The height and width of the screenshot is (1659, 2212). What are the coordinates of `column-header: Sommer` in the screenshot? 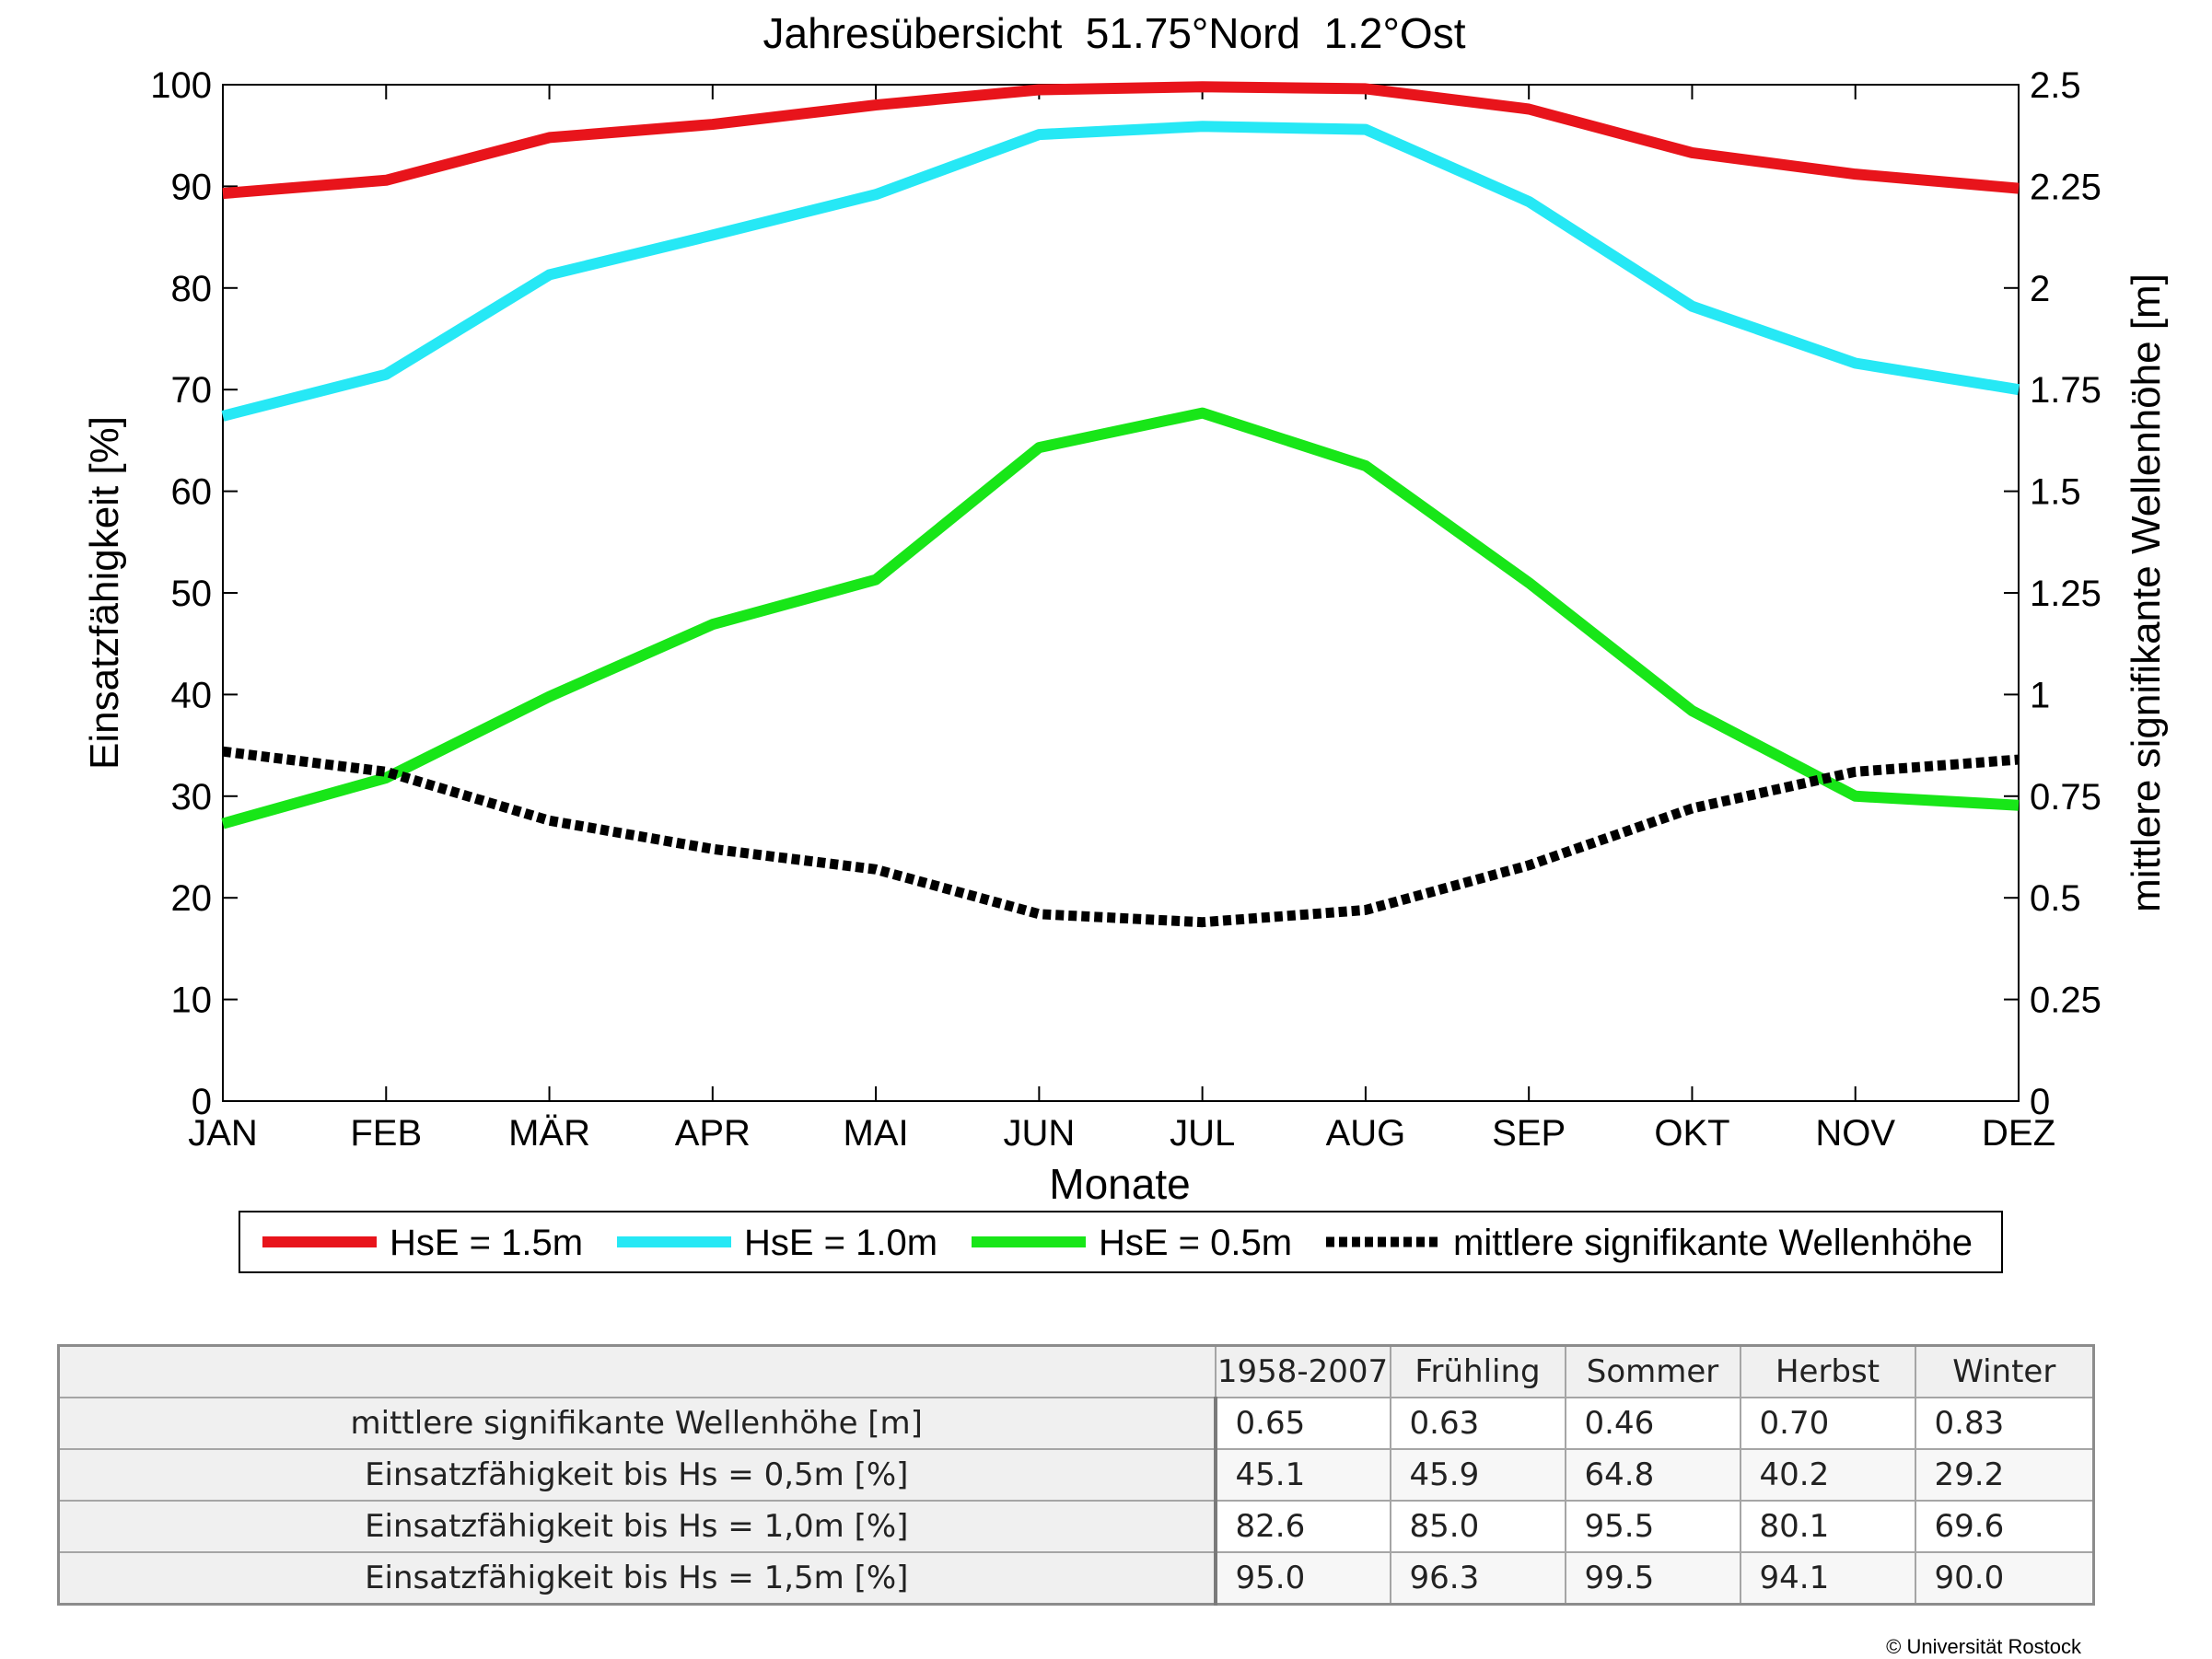 It's located at (1653, 1372).